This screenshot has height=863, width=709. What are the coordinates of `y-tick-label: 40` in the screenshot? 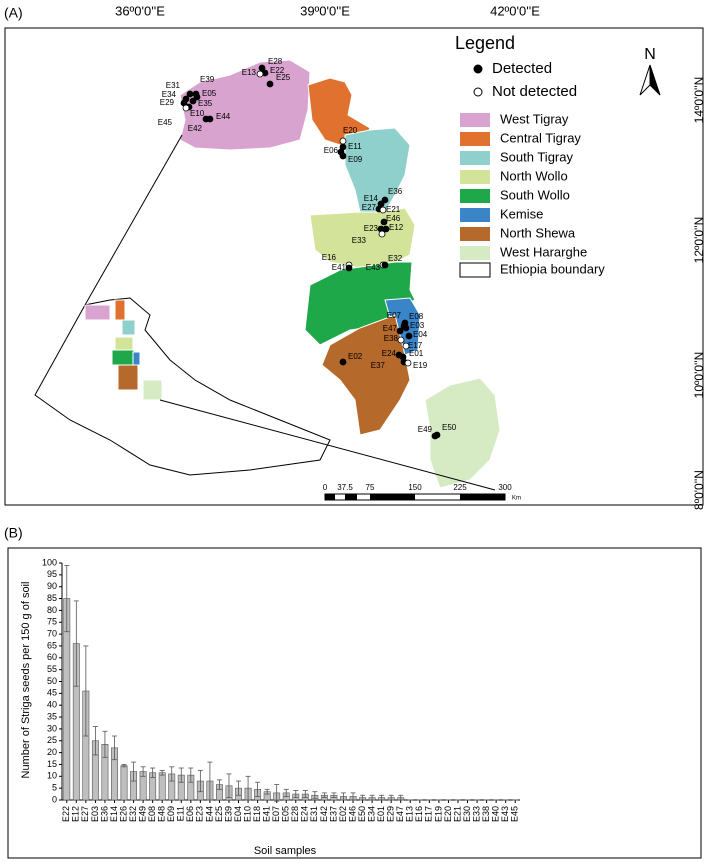 It's located at (52, 705).